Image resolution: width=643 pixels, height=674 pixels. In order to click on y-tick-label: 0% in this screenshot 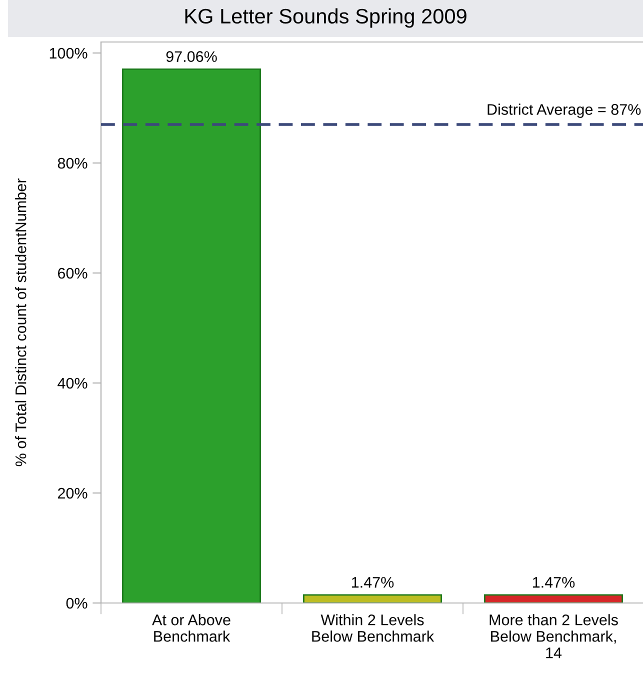, I will do `click(77, 603)`.